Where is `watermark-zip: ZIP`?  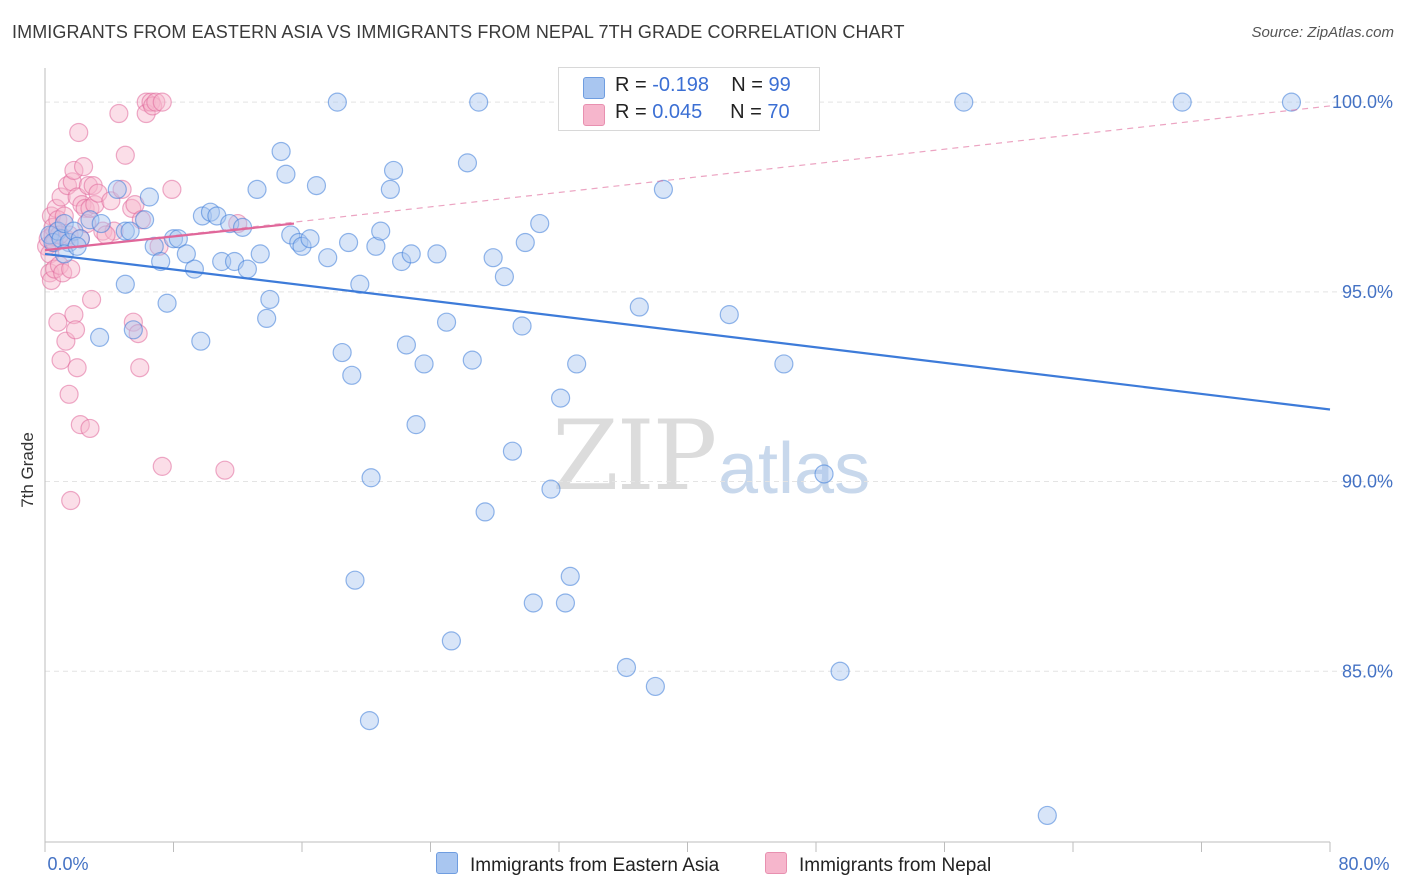
watermark-zip: ZIP is located at coordinates (634, 456).